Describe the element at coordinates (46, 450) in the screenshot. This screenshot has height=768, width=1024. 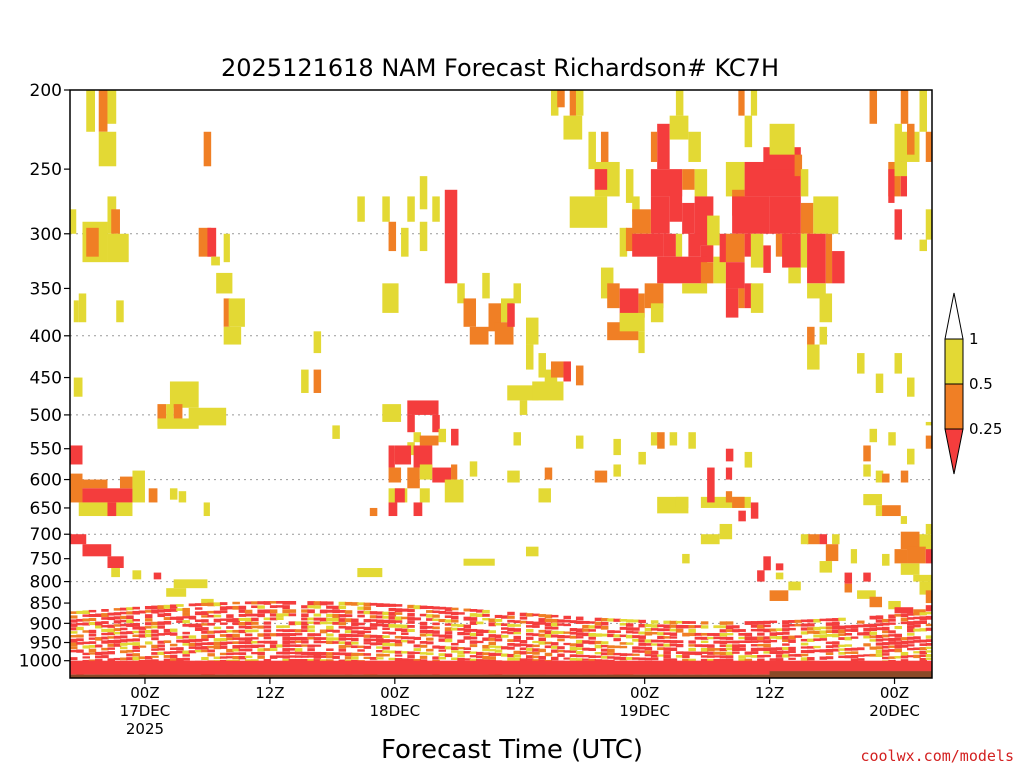
I see `y-tick-label: 550` at that location.